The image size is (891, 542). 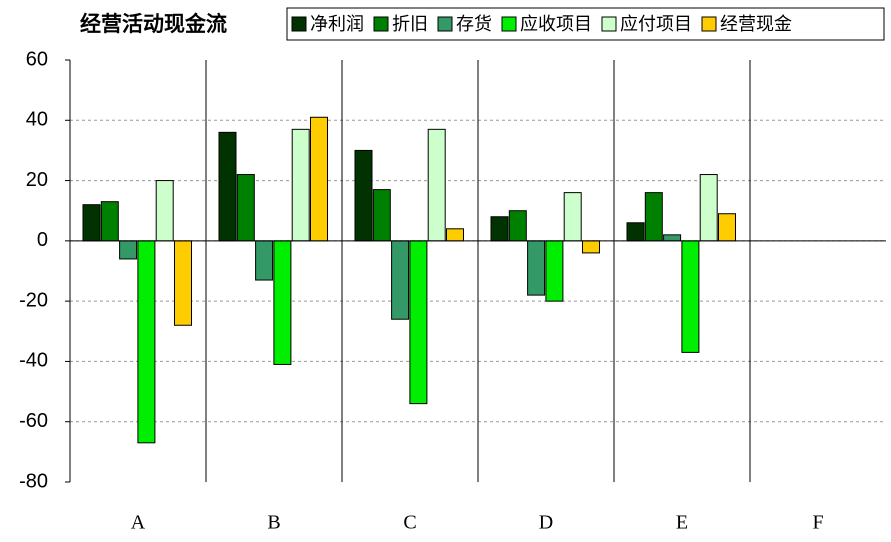 I want to click on legend-label: 经营现金, so click(x=756, y=24).